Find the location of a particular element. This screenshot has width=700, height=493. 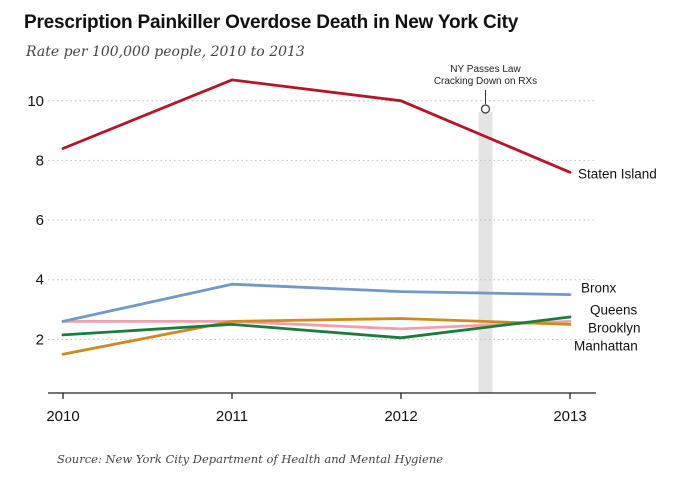

series-line-queens is located at coordinates (316, 327).